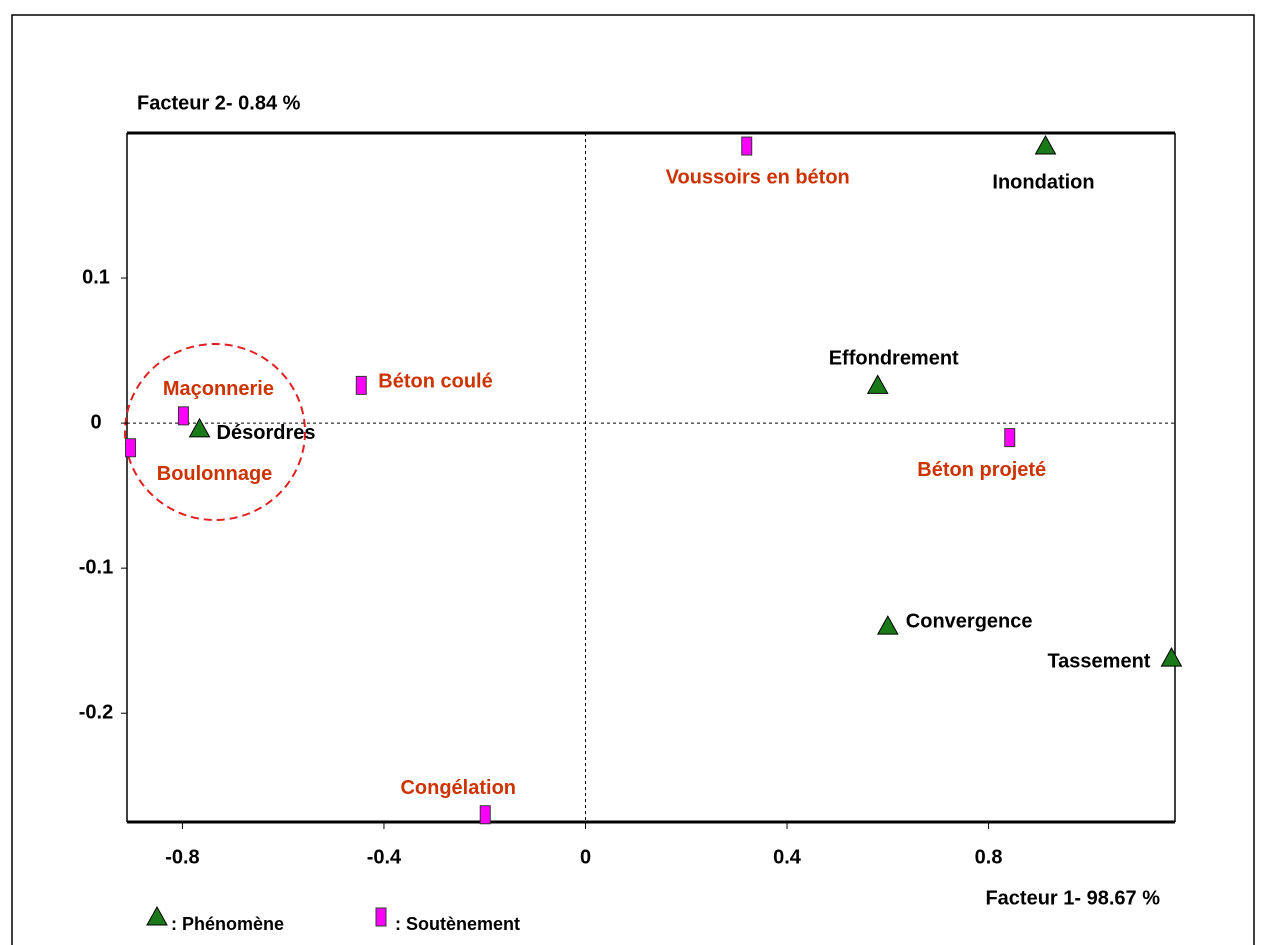  What do you see at coordinates (96, 712) in the screenshot?
I see `y-tick-label: -0.2` at bounding box center [96, 712].